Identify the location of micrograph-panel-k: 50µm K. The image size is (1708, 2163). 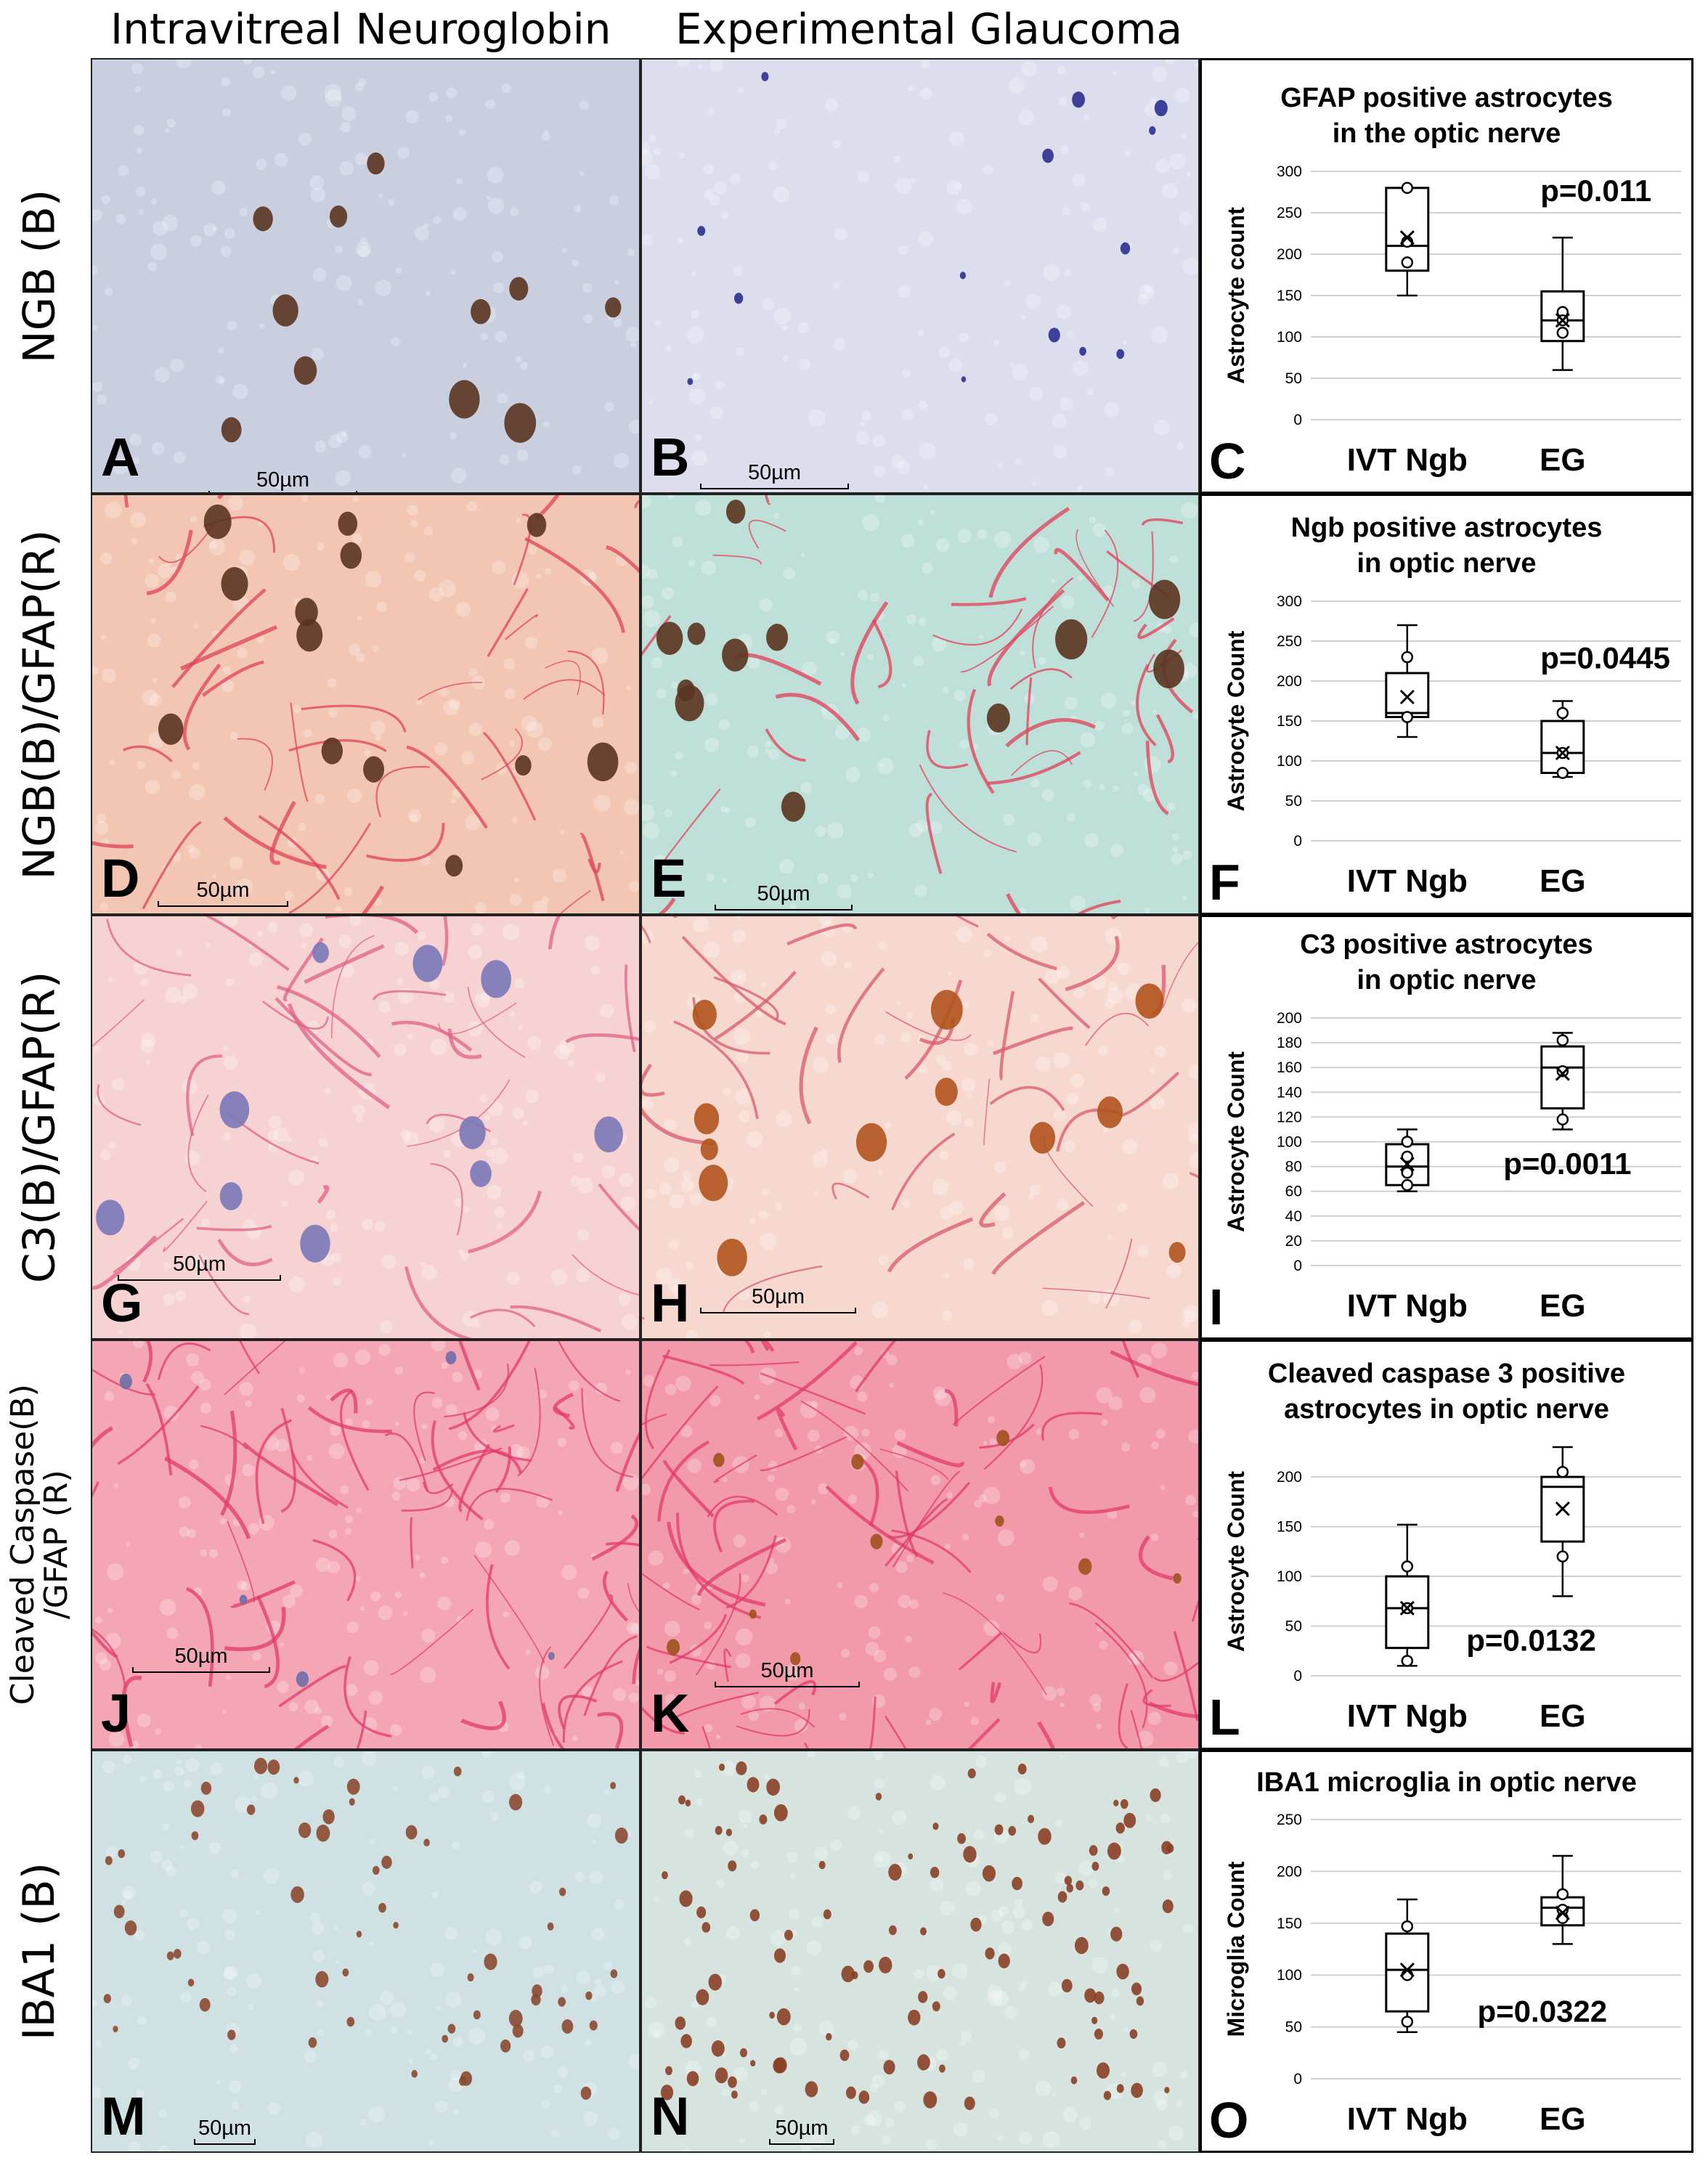
(920, 1545).